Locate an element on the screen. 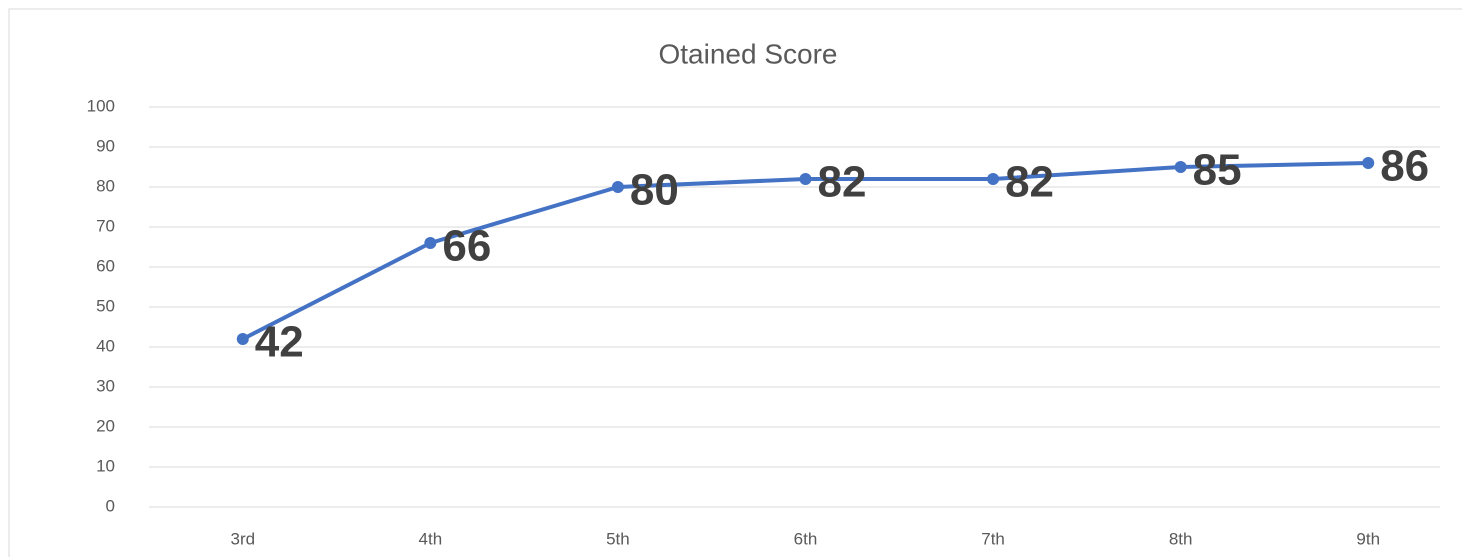 The image size is (1462, 557). chart-title: Otained Score is located at coordinates (748, 53).